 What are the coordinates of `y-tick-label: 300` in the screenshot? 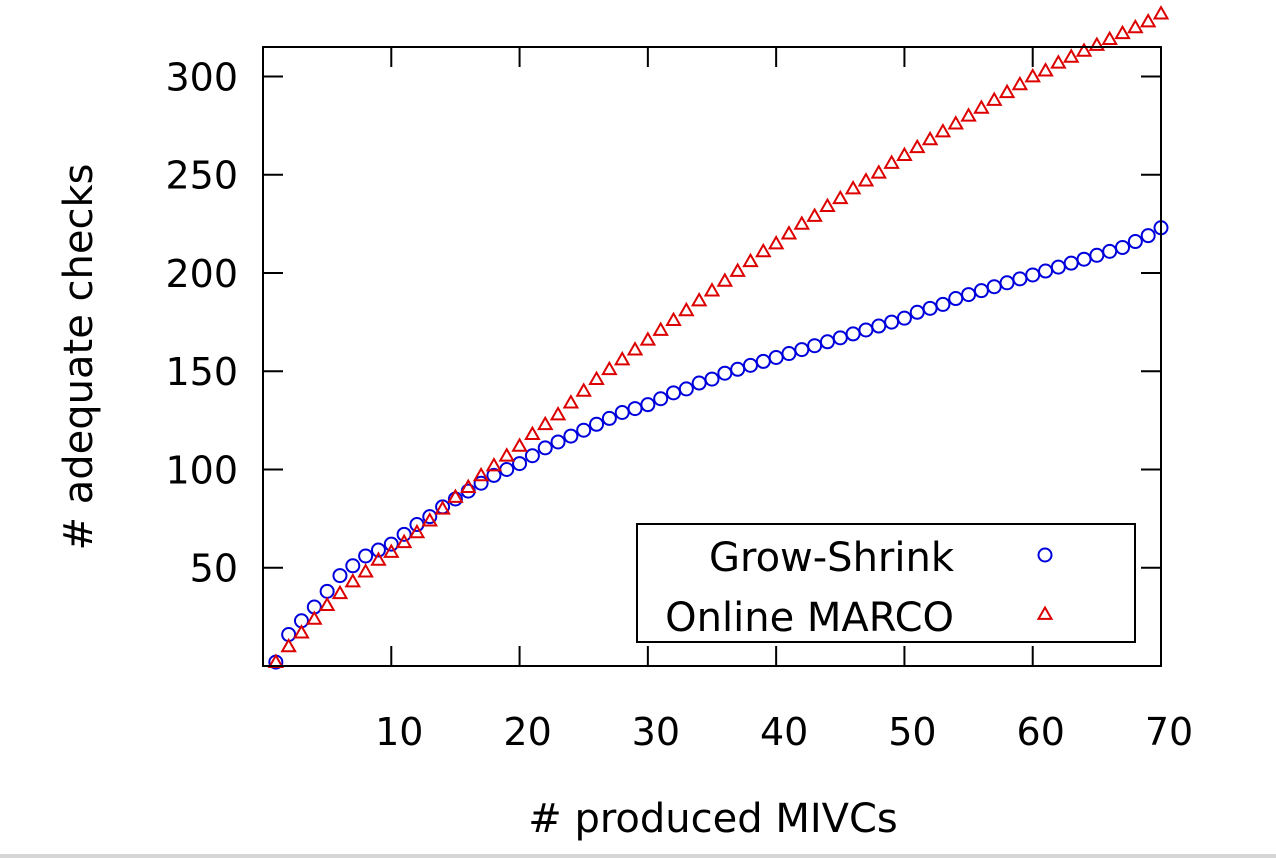 It's located at (201, 77).